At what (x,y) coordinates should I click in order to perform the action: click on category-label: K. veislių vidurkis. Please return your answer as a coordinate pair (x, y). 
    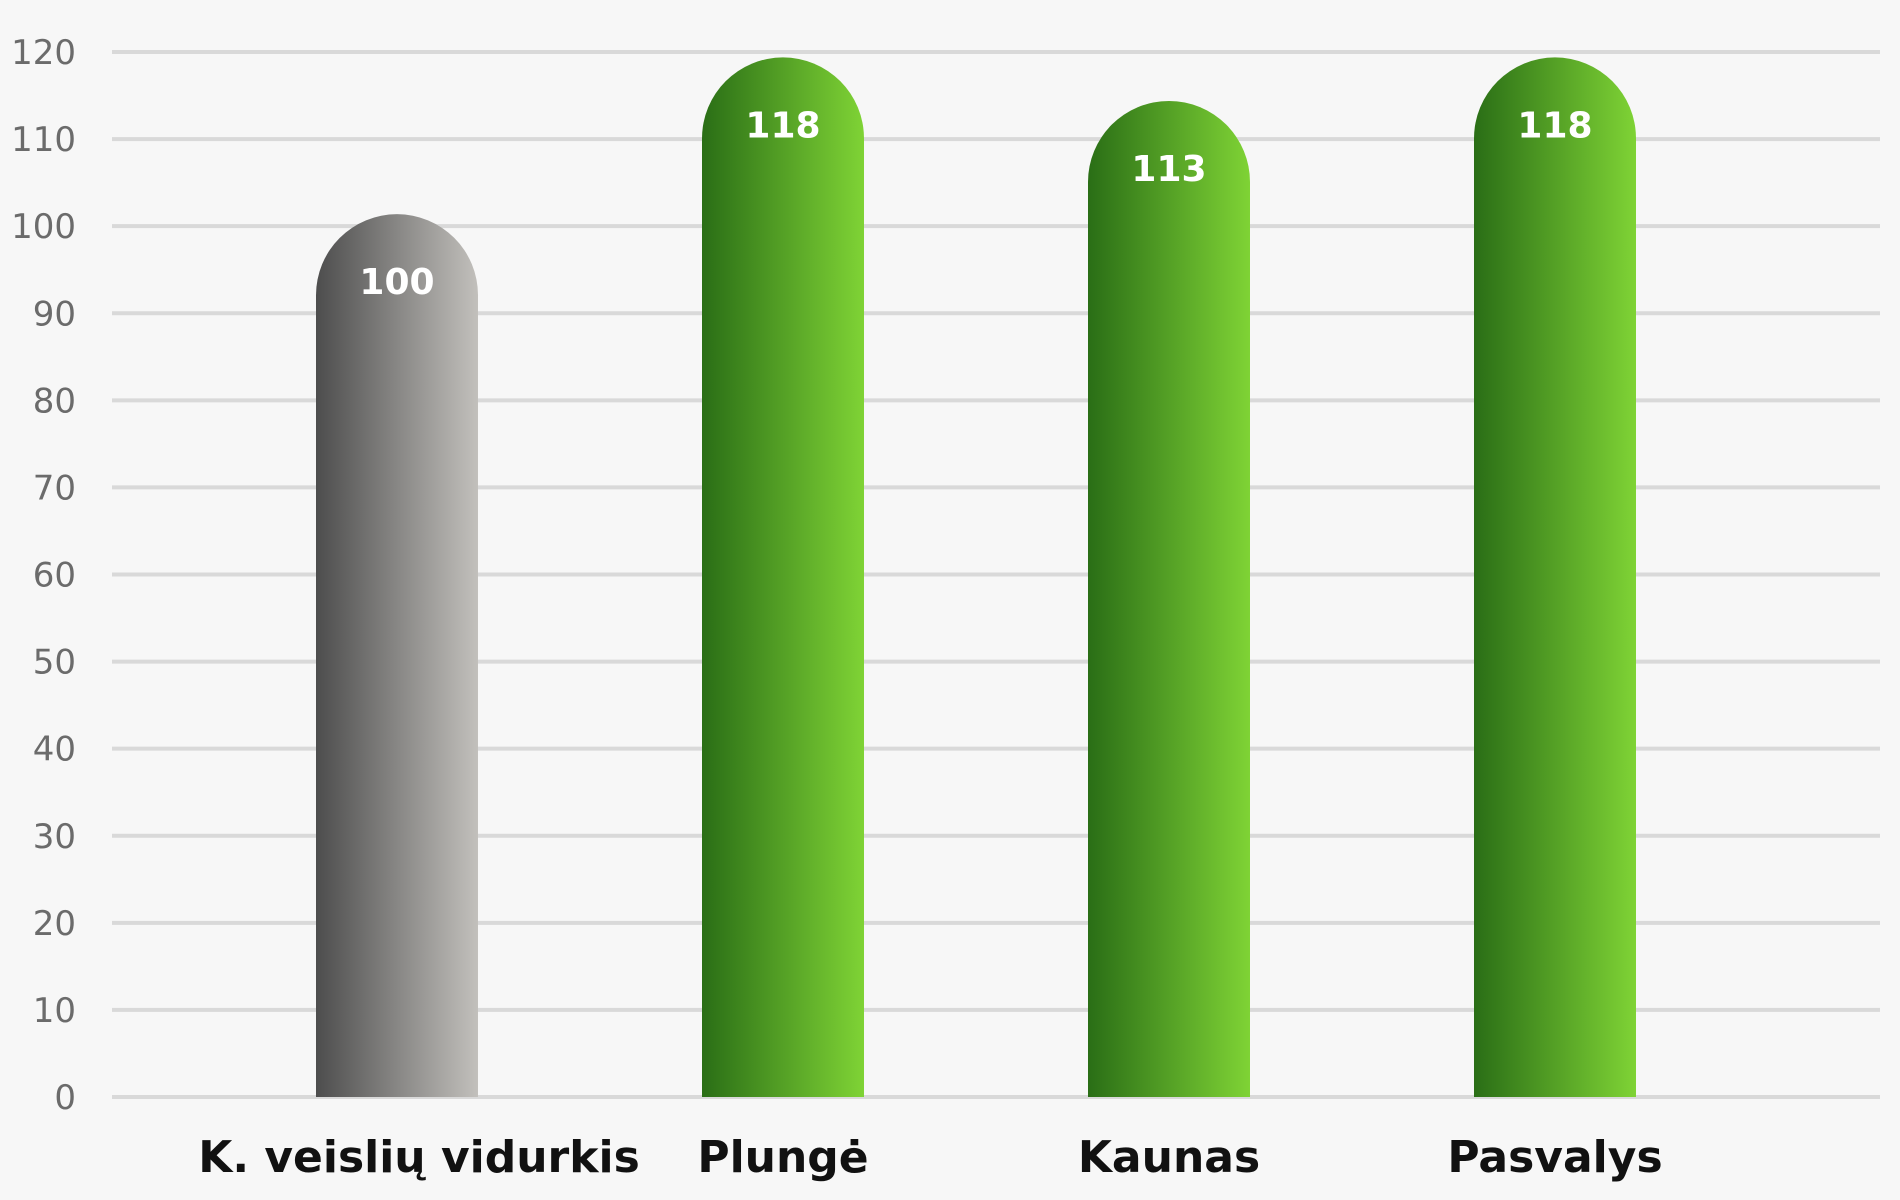
    Looking at the image, I should click on (419, 1157).